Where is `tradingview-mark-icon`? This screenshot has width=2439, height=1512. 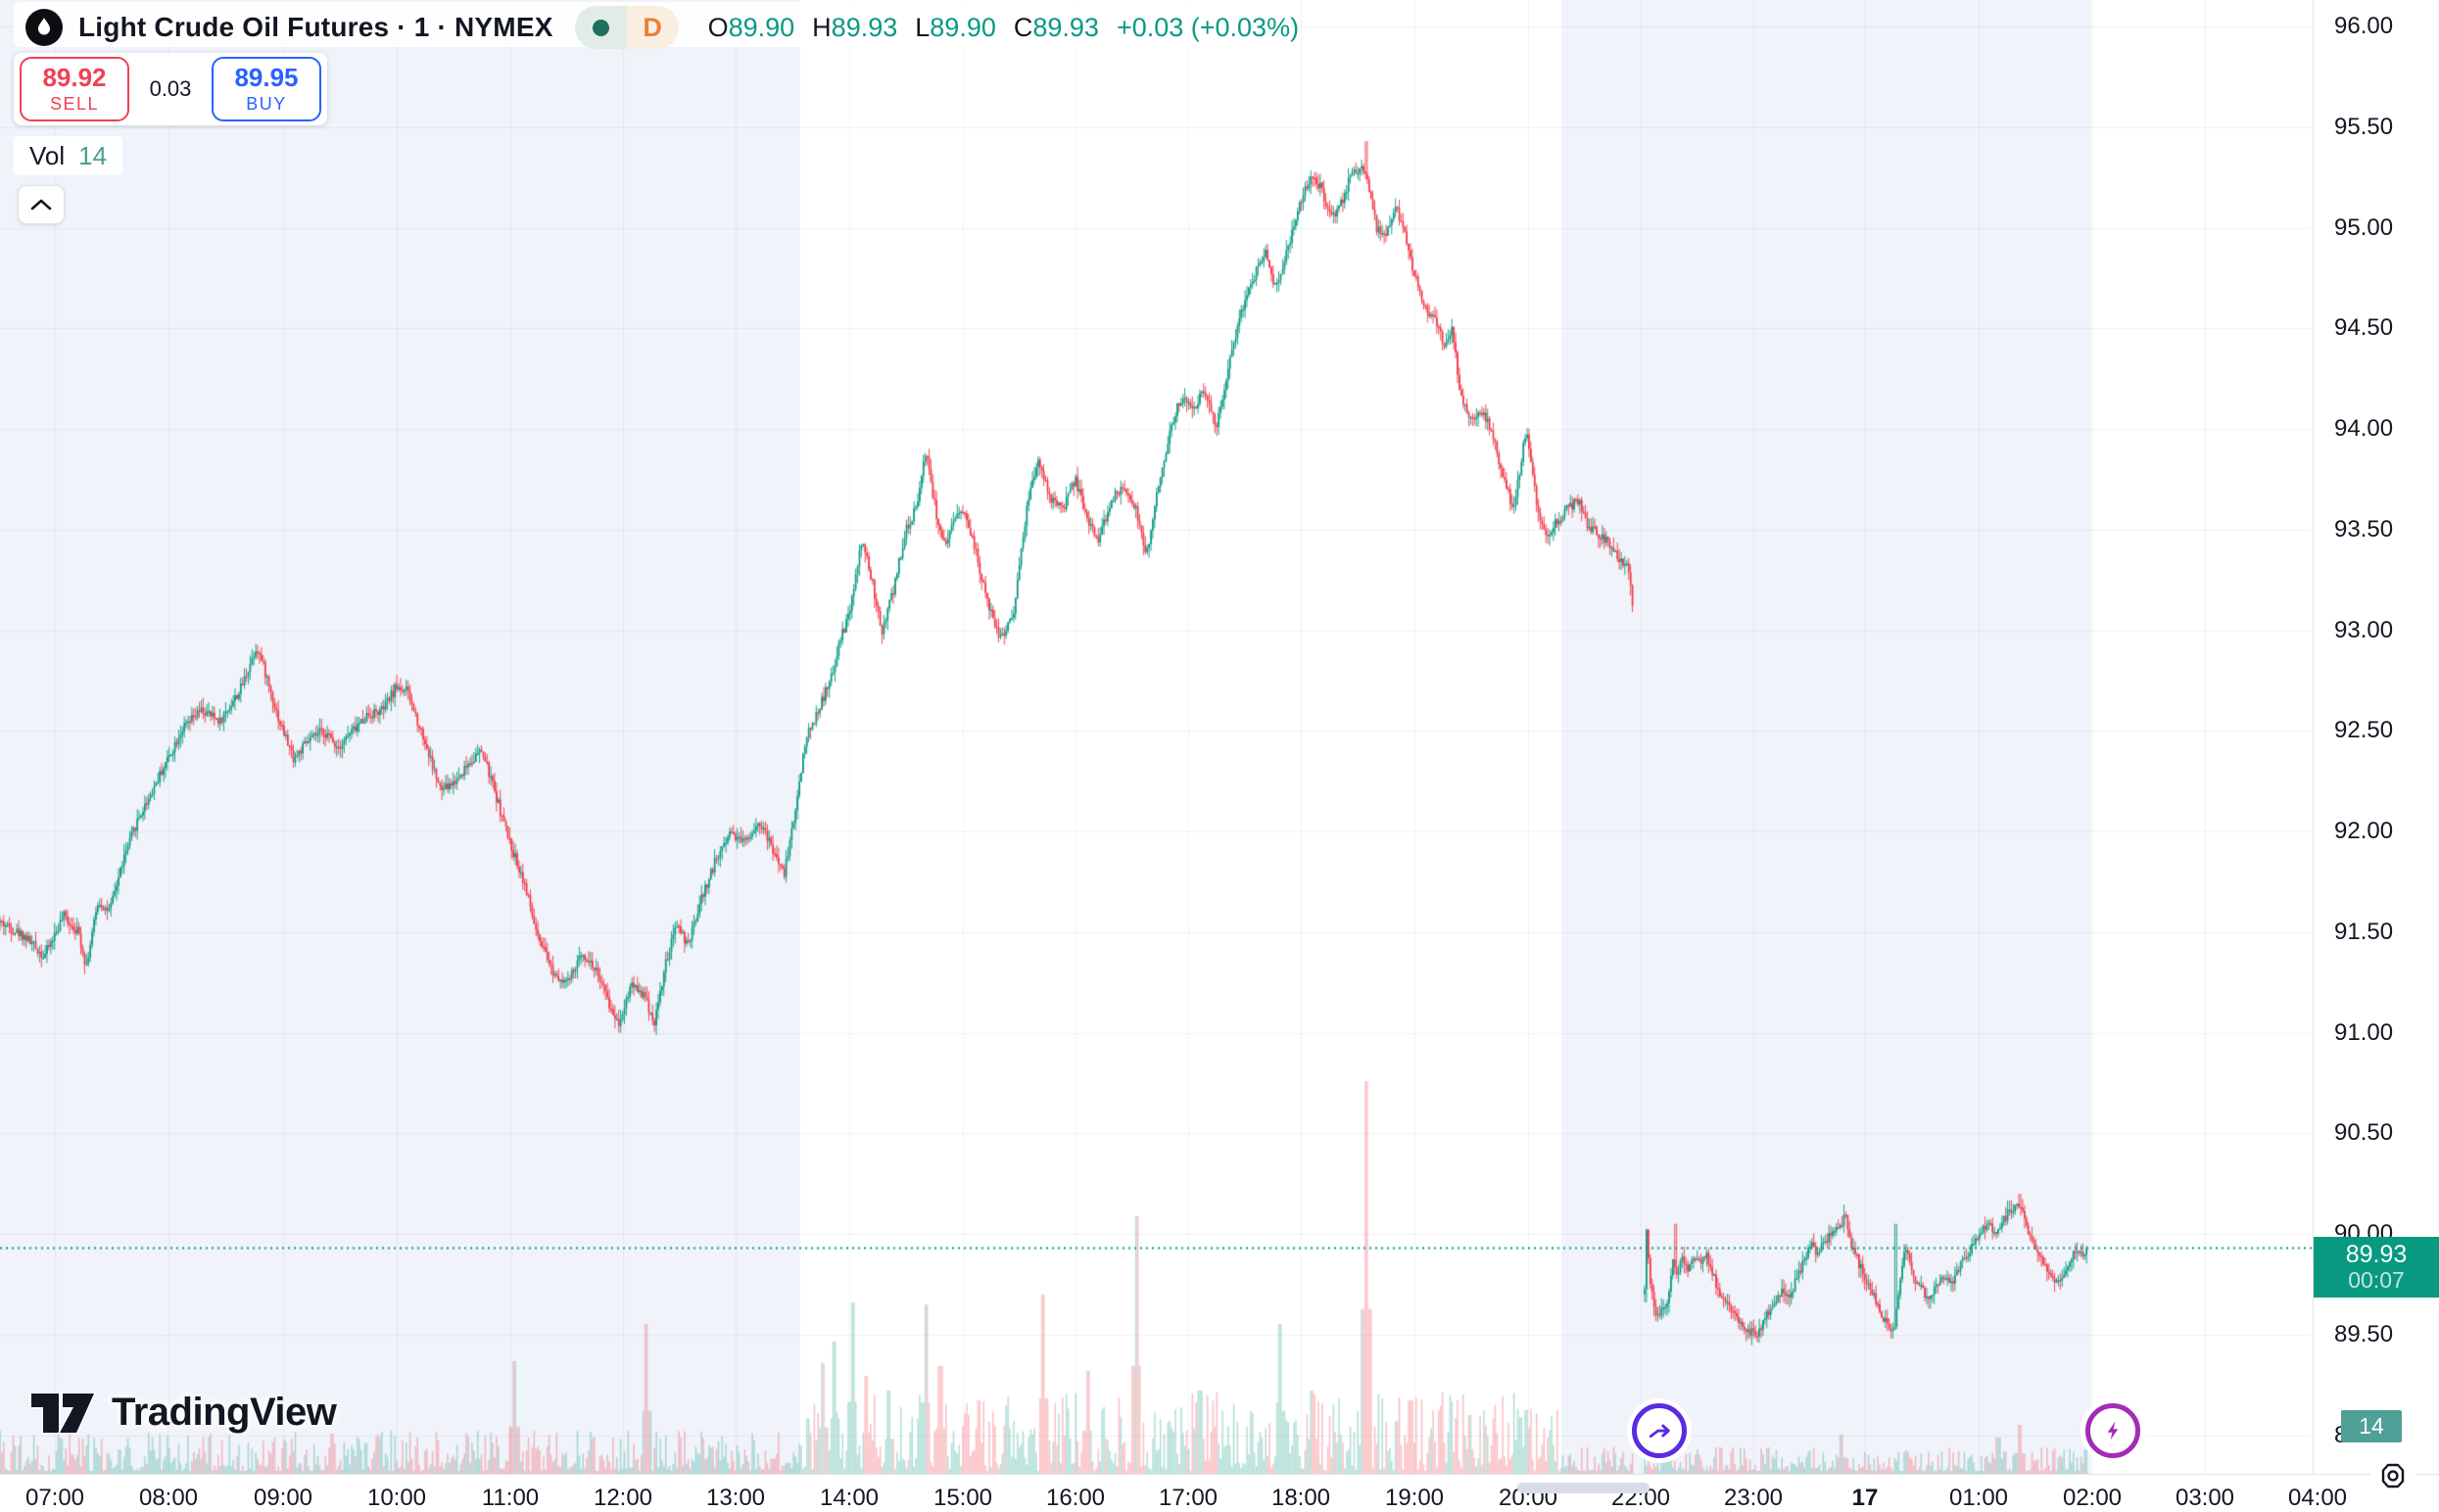 tradingview-mark-icon is located at coordinates (63, 1413).